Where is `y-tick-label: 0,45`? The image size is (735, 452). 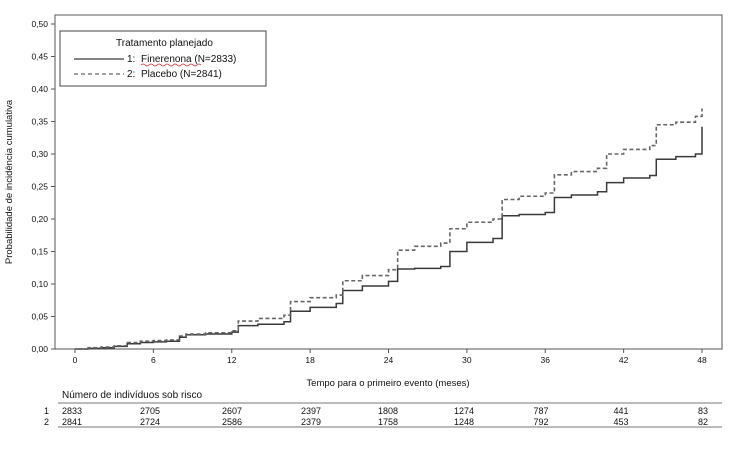
y-tick-label: 0,45 is located at coordinates (39, 57).